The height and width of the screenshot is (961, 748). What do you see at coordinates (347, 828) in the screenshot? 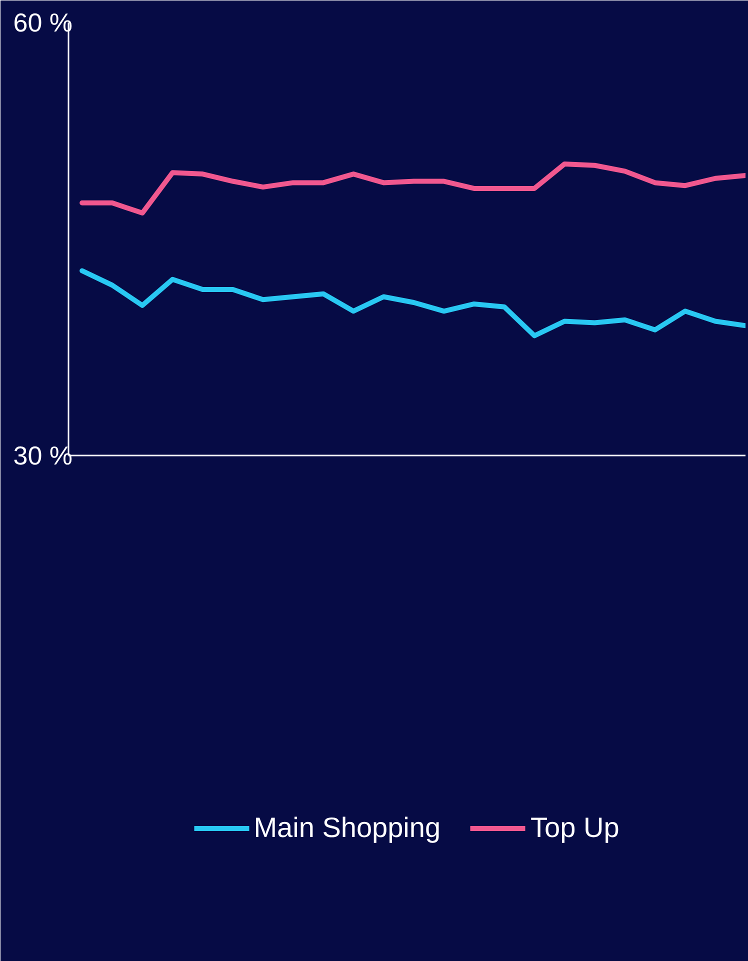
I see `legend-label: Main Shopping` at bounding box center [347, 828].